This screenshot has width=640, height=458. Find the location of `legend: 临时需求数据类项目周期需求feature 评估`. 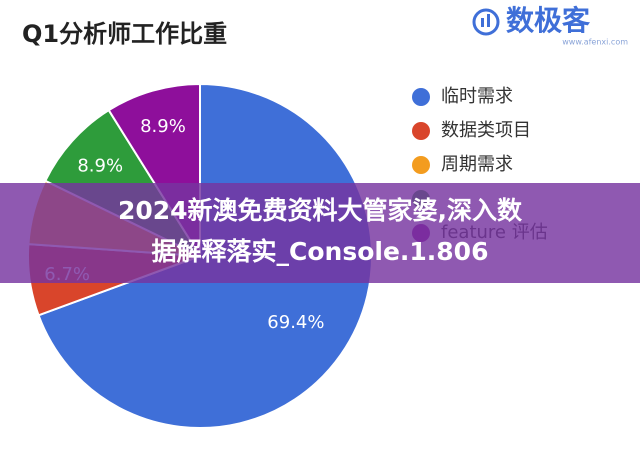

legend: 临时需求数据类项目周期需求feature 评估 is located at coordinates (480, 164).